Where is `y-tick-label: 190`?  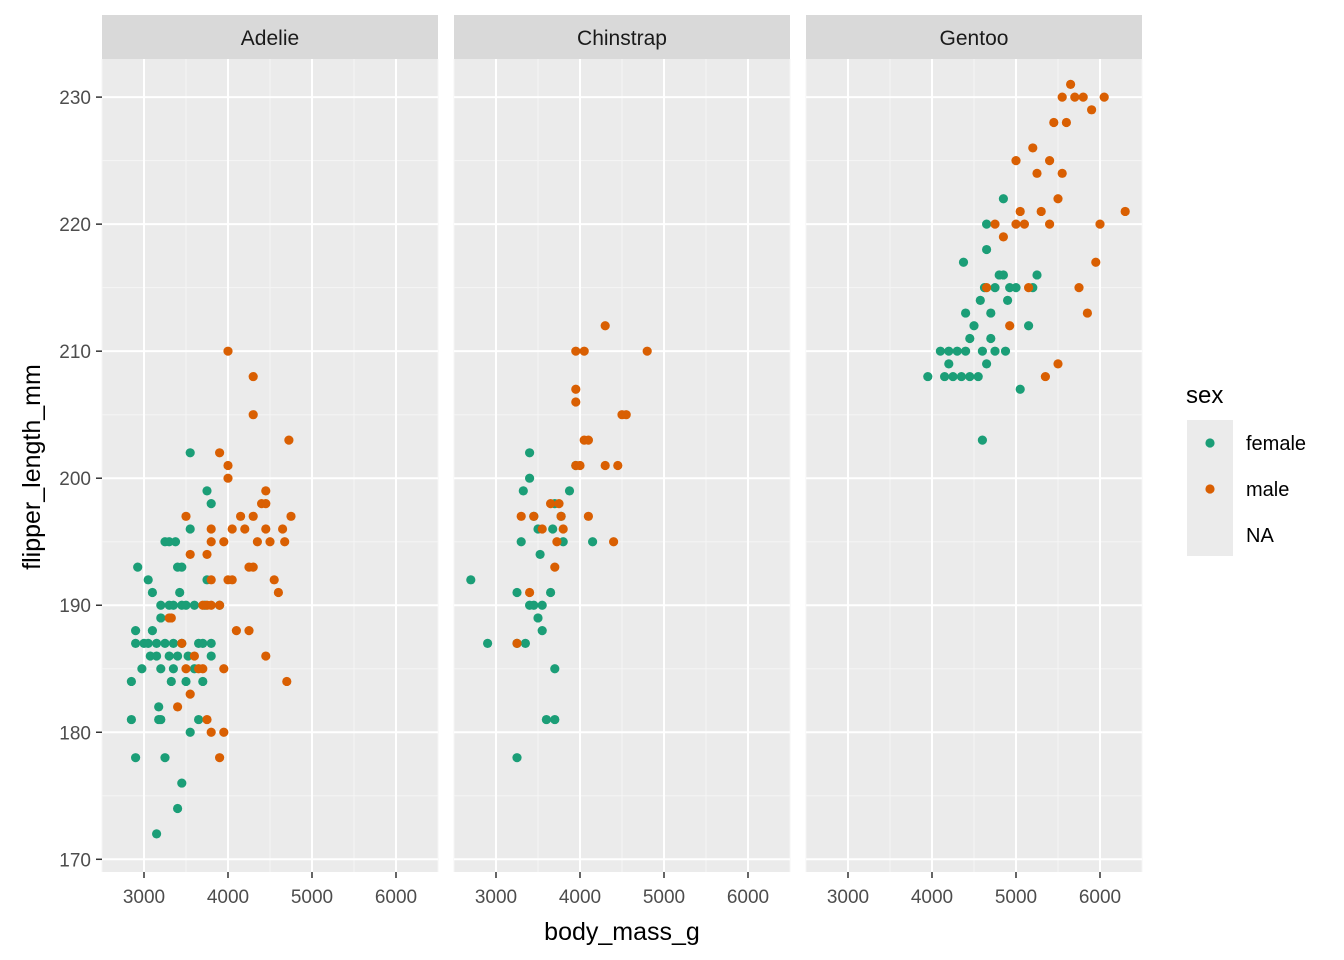 y-tick-label: 190 is located at coordinates (75, 606).